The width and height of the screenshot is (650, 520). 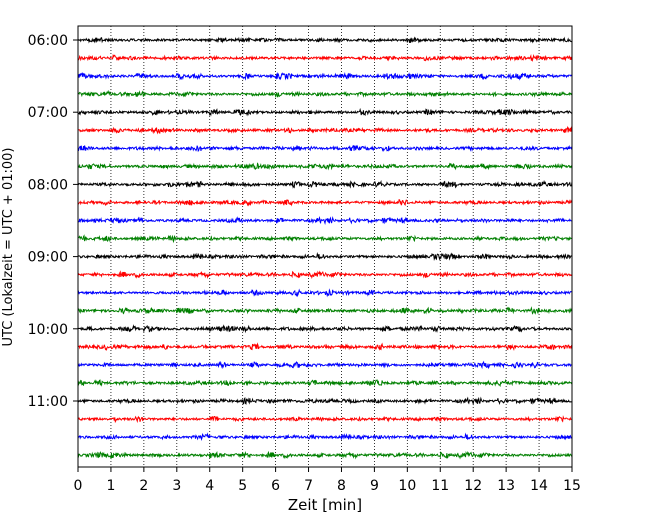 What do you see at coordinates (325, 329) in the screenshot?
I see `trace-10:00` at bounding box center [325, 329].